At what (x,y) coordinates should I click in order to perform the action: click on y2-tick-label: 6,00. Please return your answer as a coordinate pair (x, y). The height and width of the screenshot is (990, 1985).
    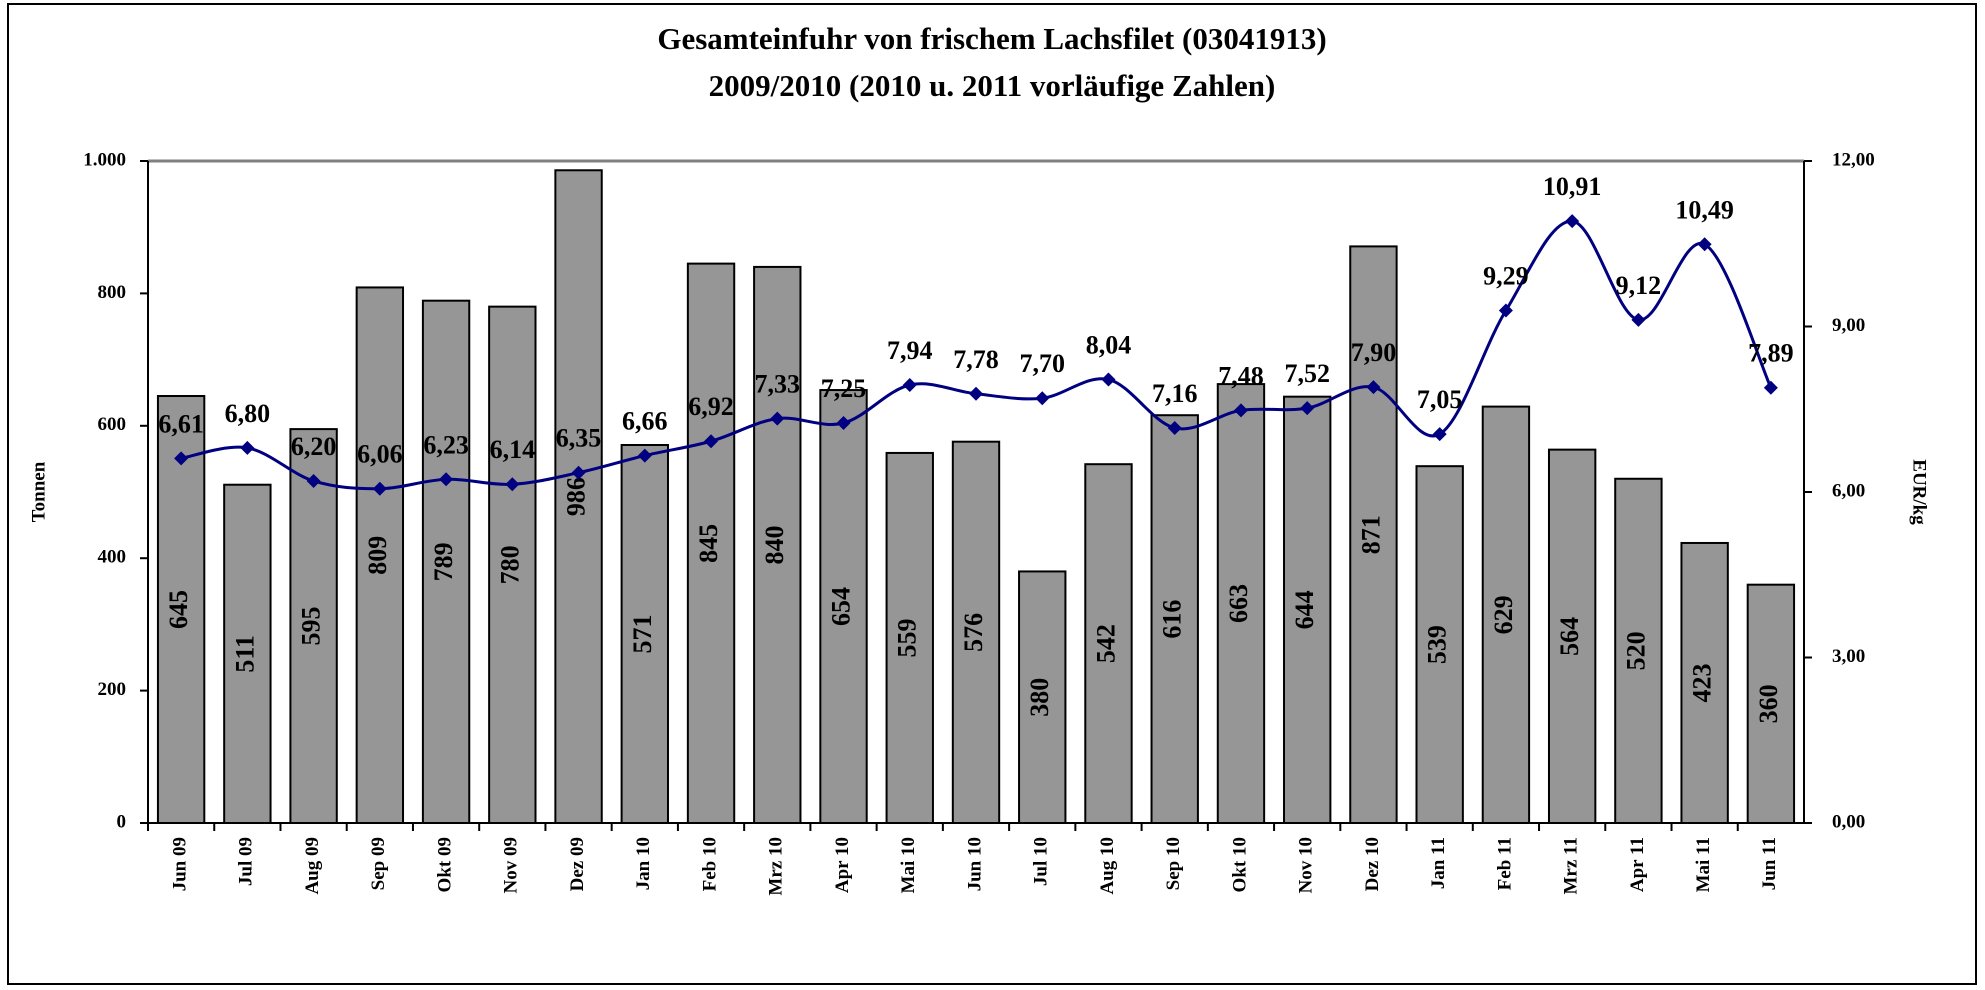
    Looking at the image, I should click on (1848, 490).